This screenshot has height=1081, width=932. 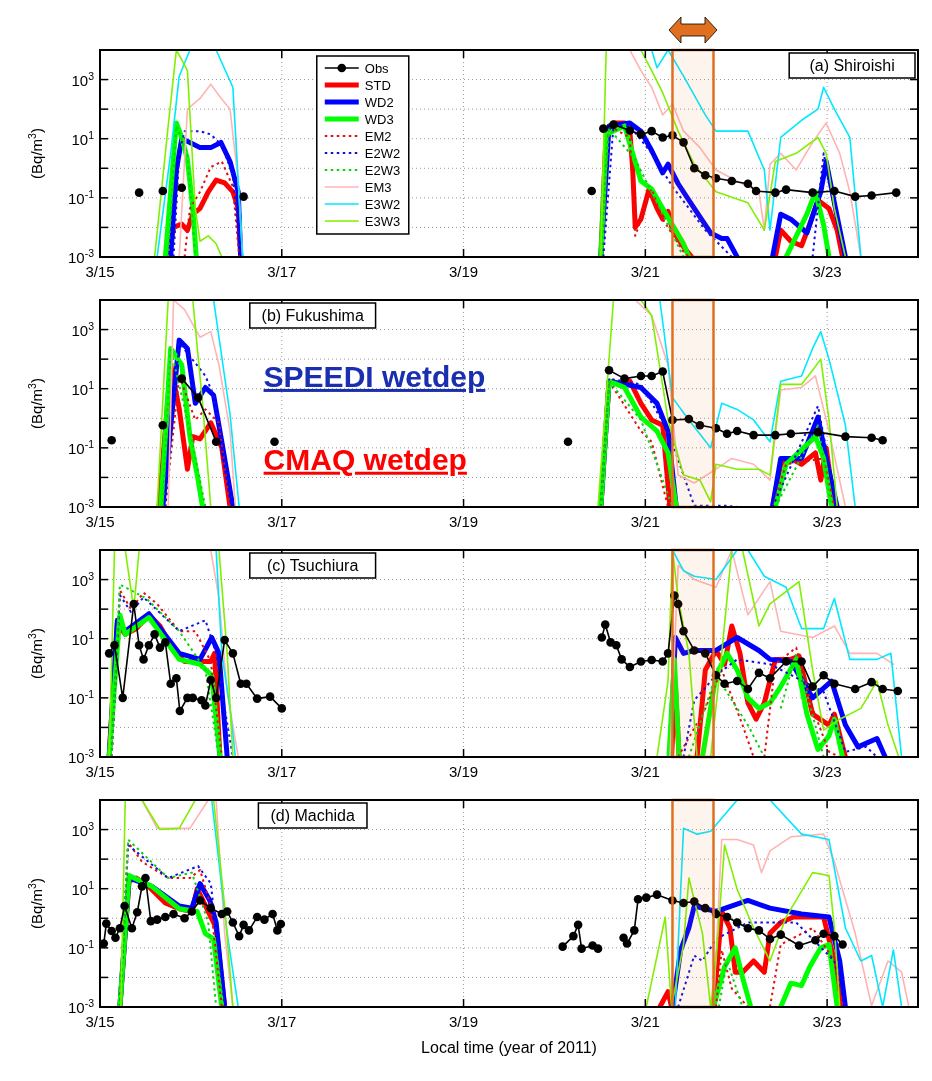 What do you see at coordinates (382, 153) in the screenshot?
I see `legend-label: E2W2` at bounding box center [382, 153].